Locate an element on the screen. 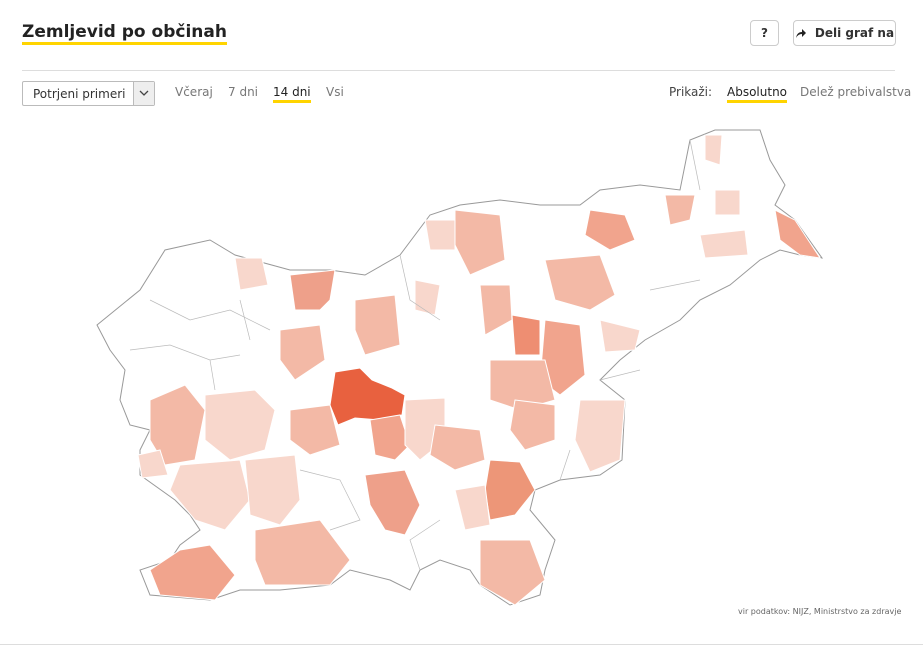 The height and width of the screenshot is (647, 923). share-button: Deli graf na is located at coordinates (844, 33).